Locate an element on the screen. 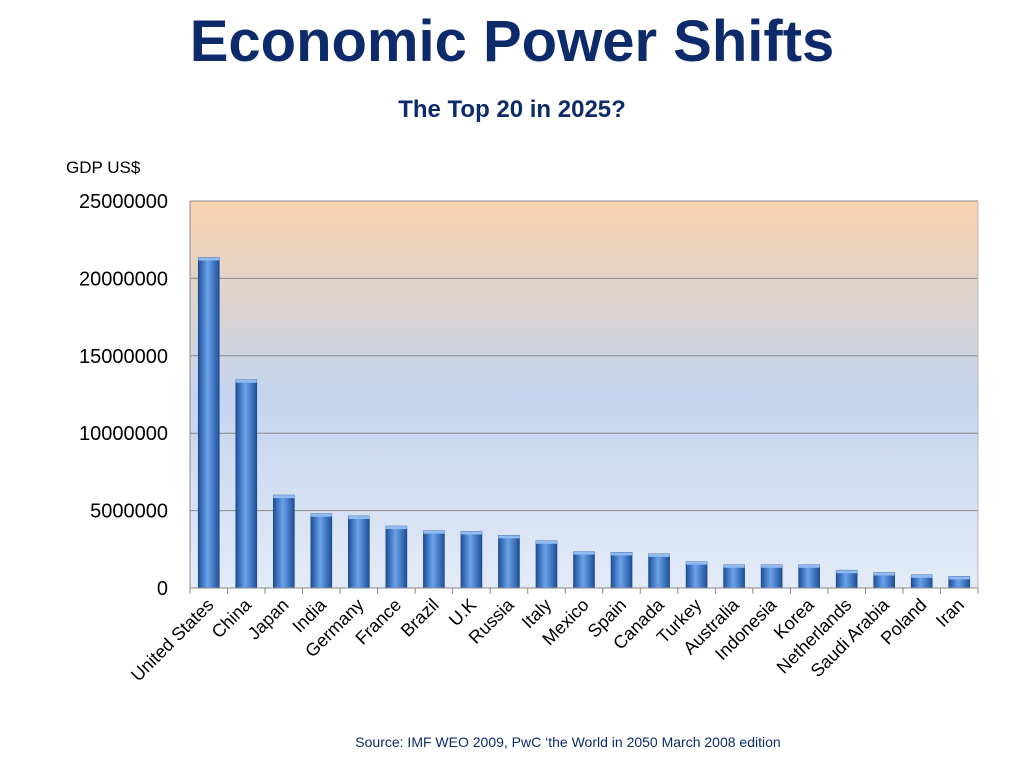  x-category-label: Brazil is located at coordinates (420, 618).